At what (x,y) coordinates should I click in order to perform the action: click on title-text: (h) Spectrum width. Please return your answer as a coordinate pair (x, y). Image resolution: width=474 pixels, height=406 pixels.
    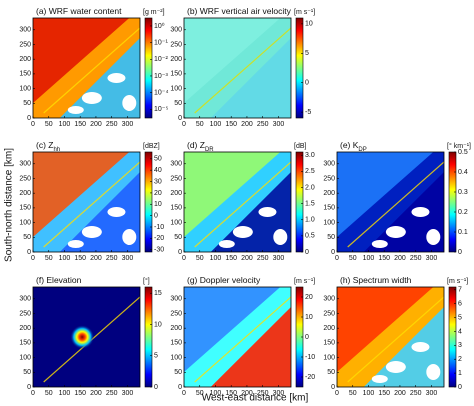
    Looking at the image, I should click on (376, 280).